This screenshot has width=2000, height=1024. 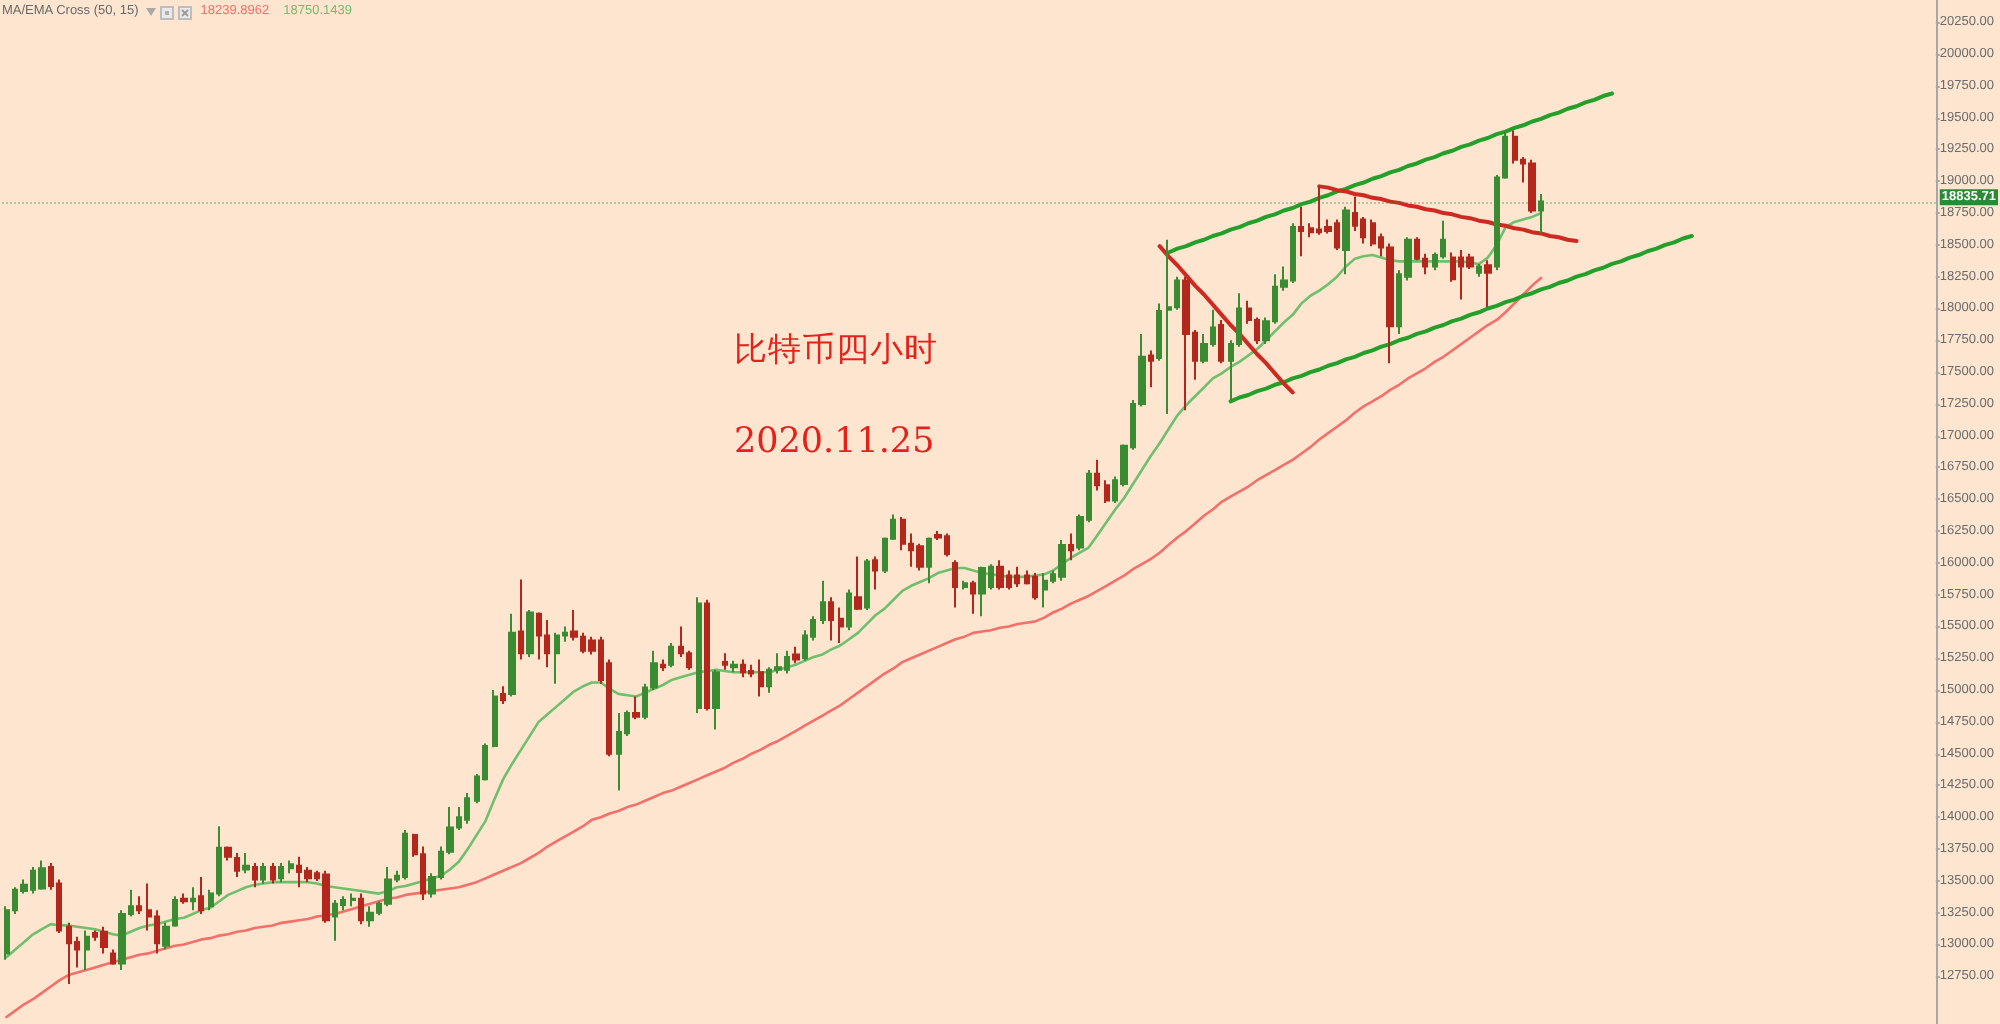 I want to click on text: 比特币四小时, so click(x=836, y=349).